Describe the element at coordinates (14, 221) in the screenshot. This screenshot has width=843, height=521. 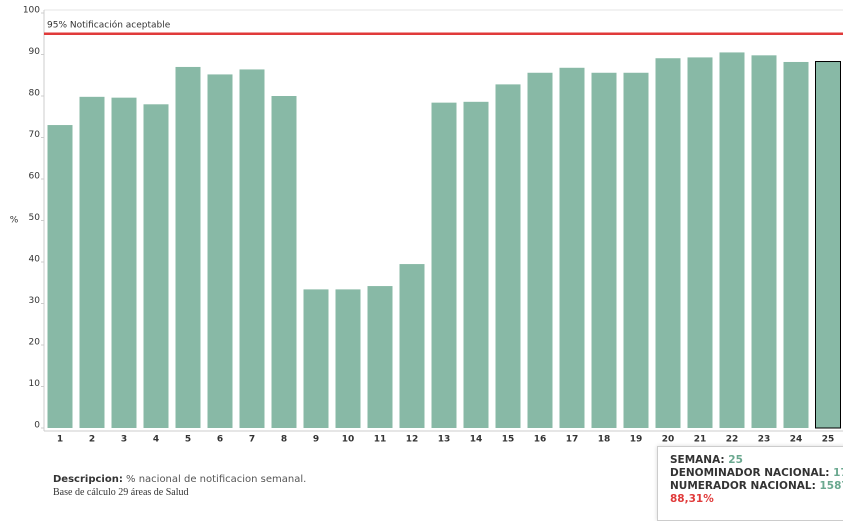
I see `y-axis-label: %` at that location.